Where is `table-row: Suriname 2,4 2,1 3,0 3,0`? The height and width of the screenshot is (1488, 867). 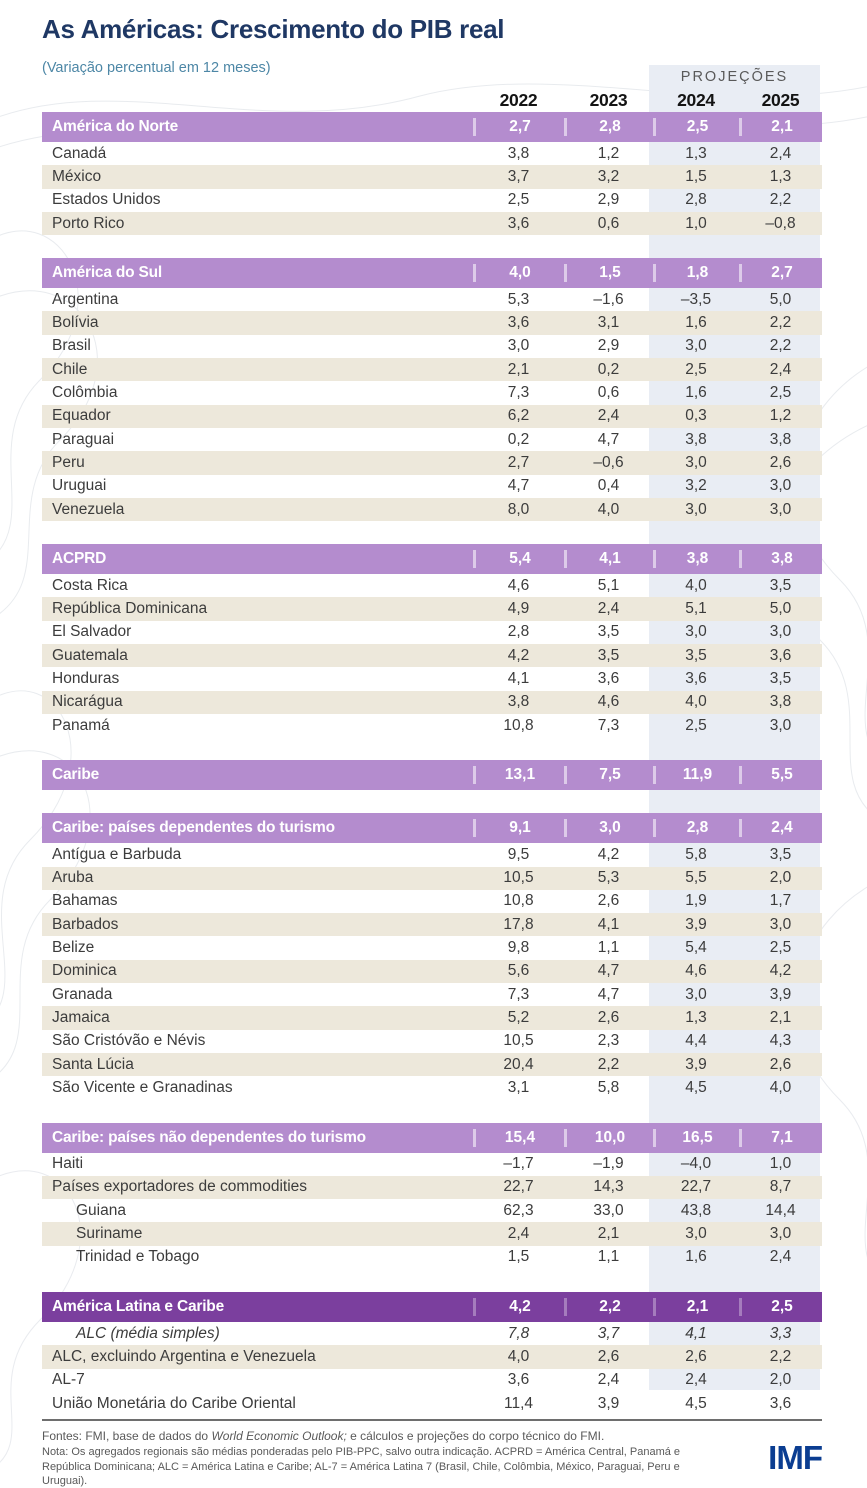 table-row: Suriname 2,4 2,1 3,0 3,0 is located at coordinates (432, 1234).